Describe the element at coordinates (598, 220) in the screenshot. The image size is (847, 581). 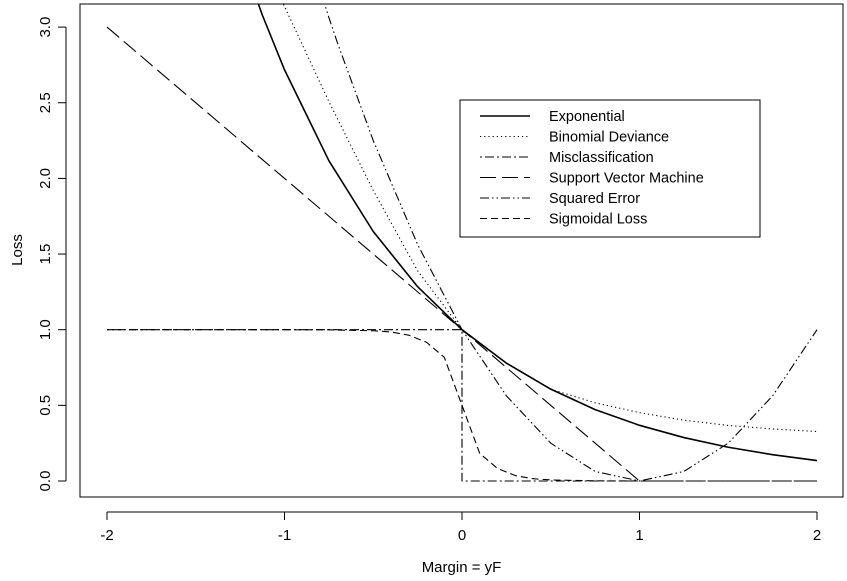
I see `legend-label: Sigmoidal Loss` at that location.